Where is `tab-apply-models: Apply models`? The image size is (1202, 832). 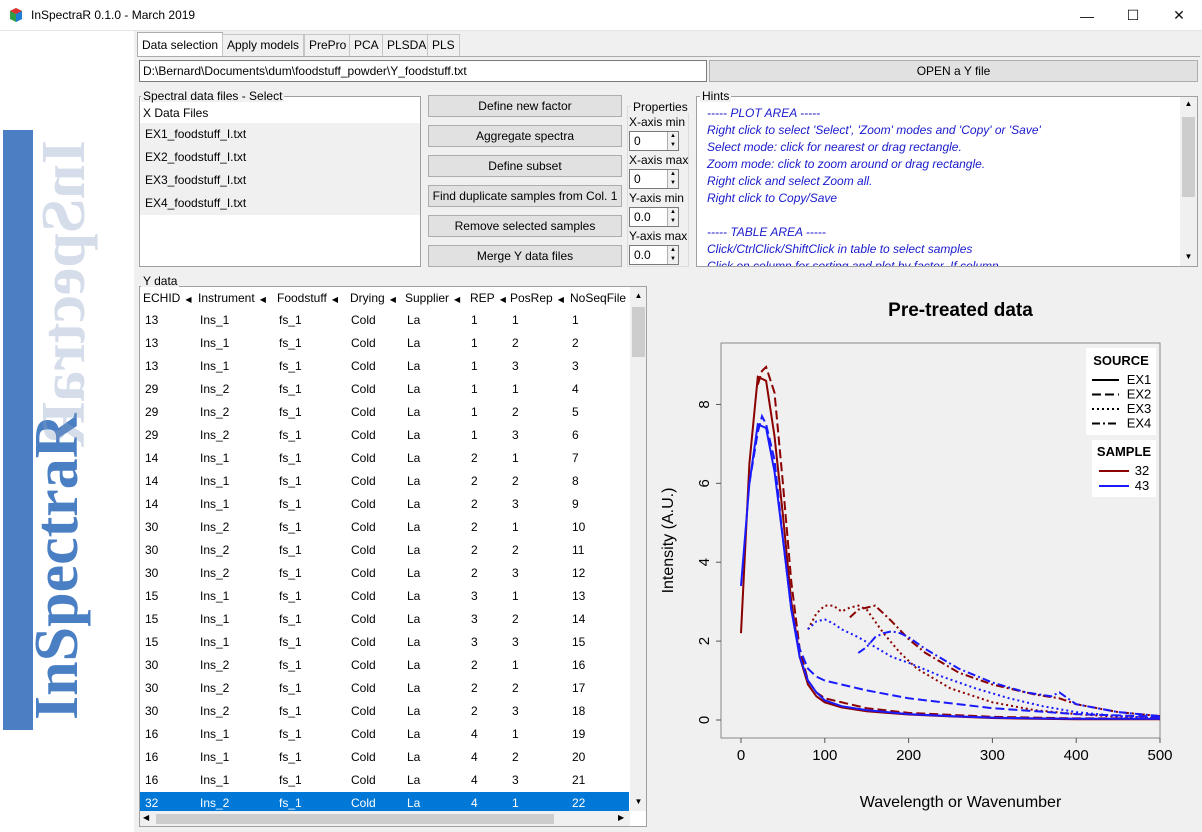
tab-apply-models: Apply models is located at coordinates (263, 45).